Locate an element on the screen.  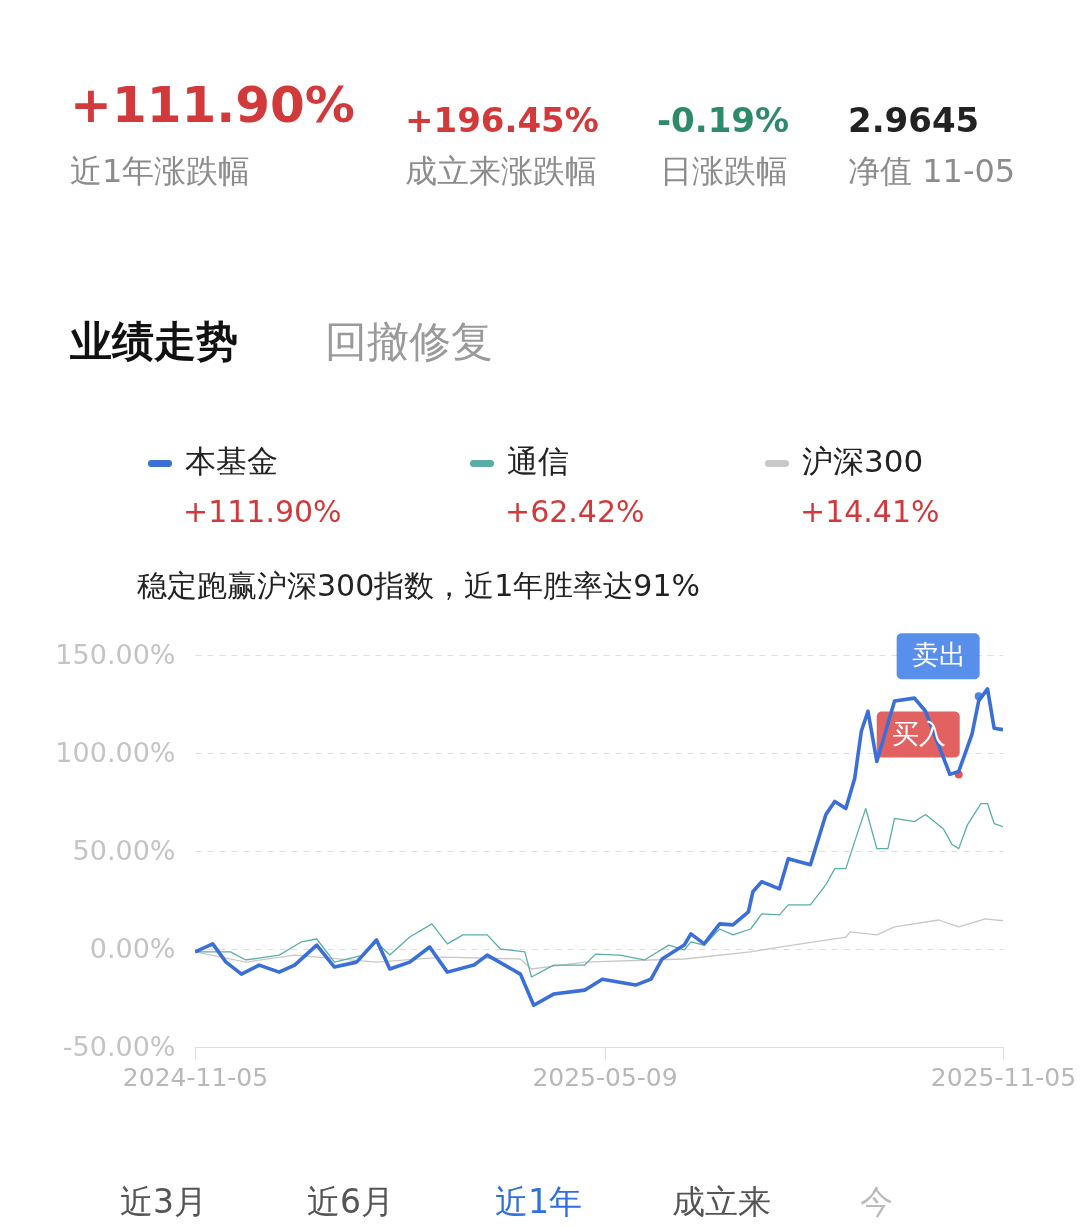
text: +14.41% is located at coordinates (870, 511).